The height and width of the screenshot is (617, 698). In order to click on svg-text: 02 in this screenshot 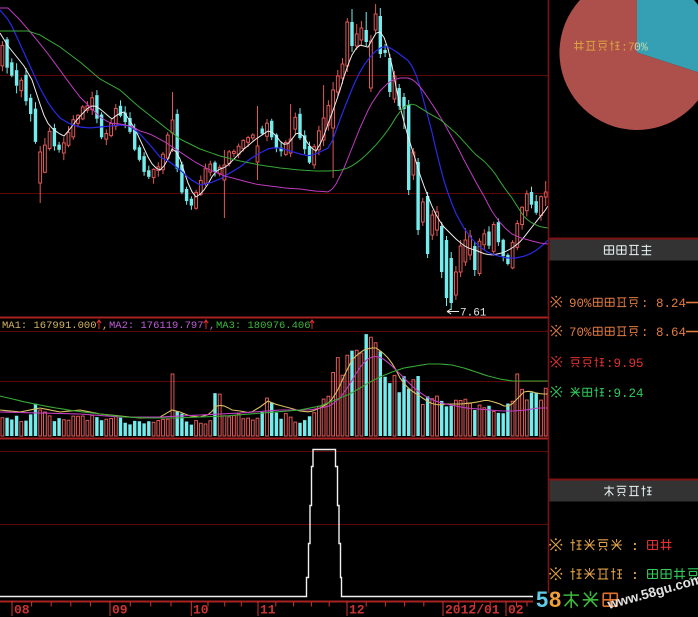, I will do `click(516, 610)`.